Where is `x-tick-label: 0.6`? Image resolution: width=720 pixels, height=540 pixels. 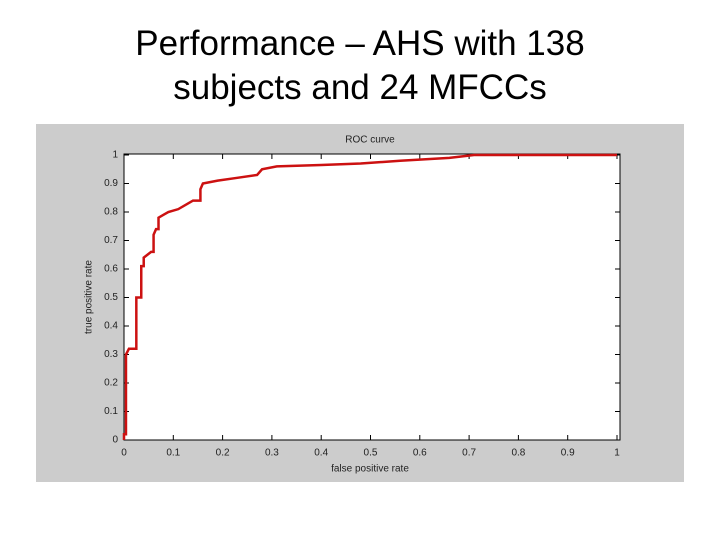 x-tick-label: 0.6 is located at coordinates (420, 453).